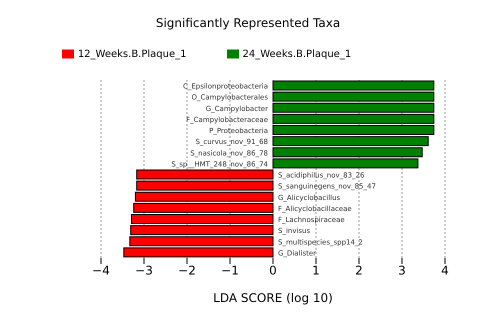 Image resolution: width=504 pixels, height=320 pixels. I want to click on legend-label: 24_Weeks.B.Plaque_1, so click(297, 54).